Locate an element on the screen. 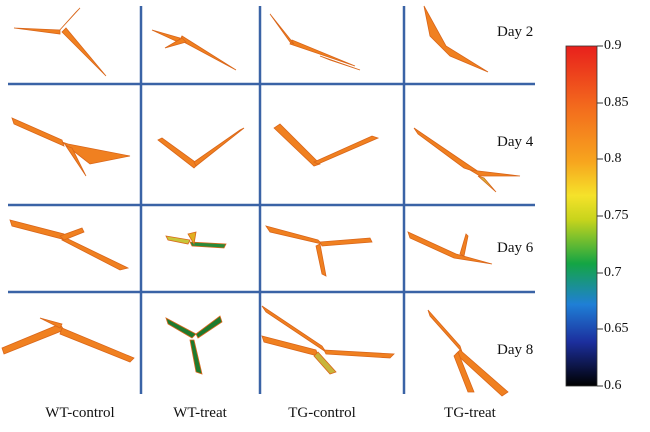 This screenshot has width=650, height=432. plant-wt-treat-day4 is located at coordinates (201, 148).